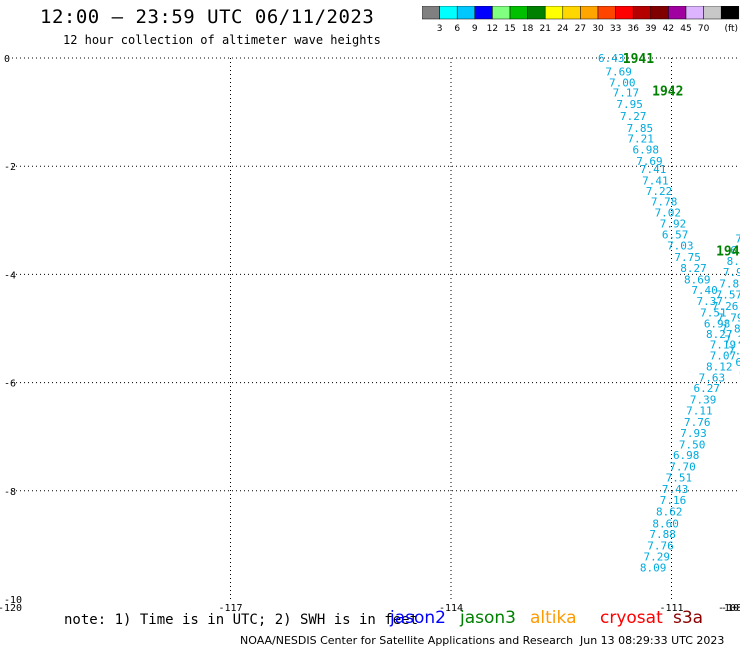 This screenshot has height=650, width=740. I want to click on colorbar-label: 12, so click(492, 29).